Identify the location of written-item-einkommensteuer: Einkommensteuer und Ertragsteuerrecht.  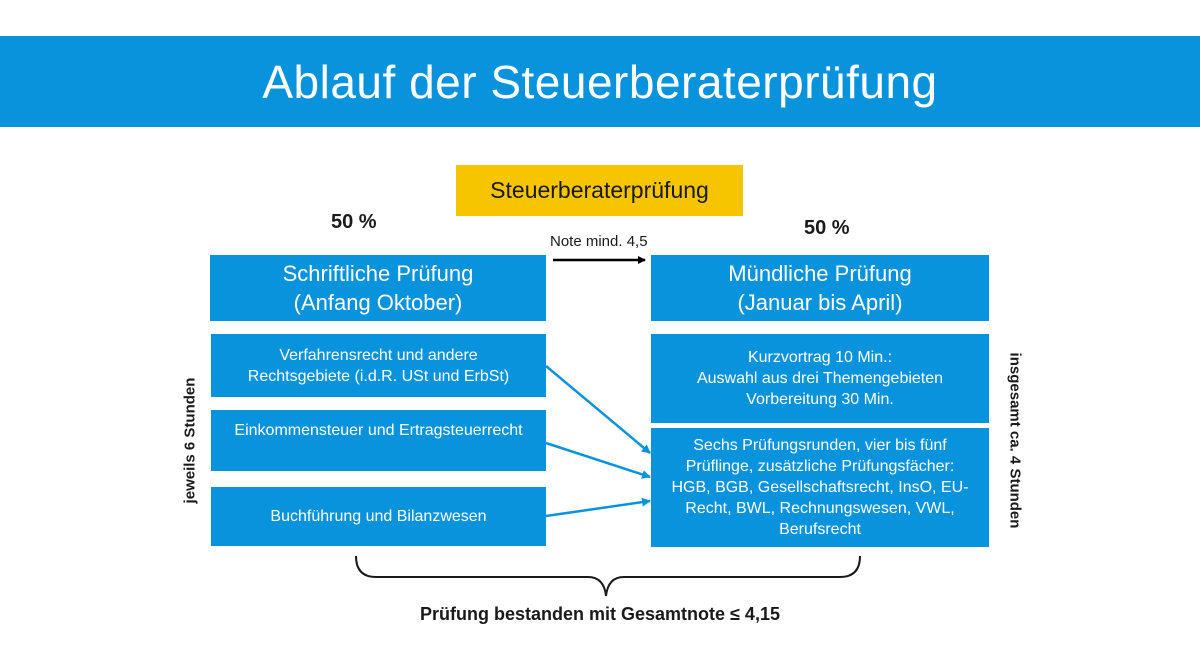
(378, 440).